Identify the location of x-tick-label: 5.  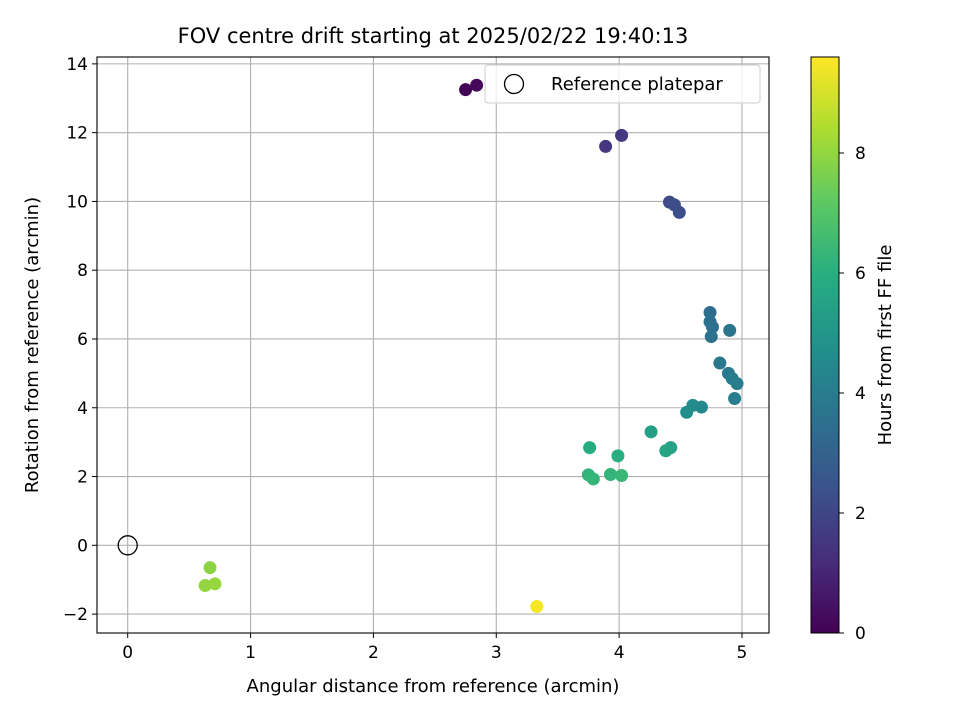
(742, 653).